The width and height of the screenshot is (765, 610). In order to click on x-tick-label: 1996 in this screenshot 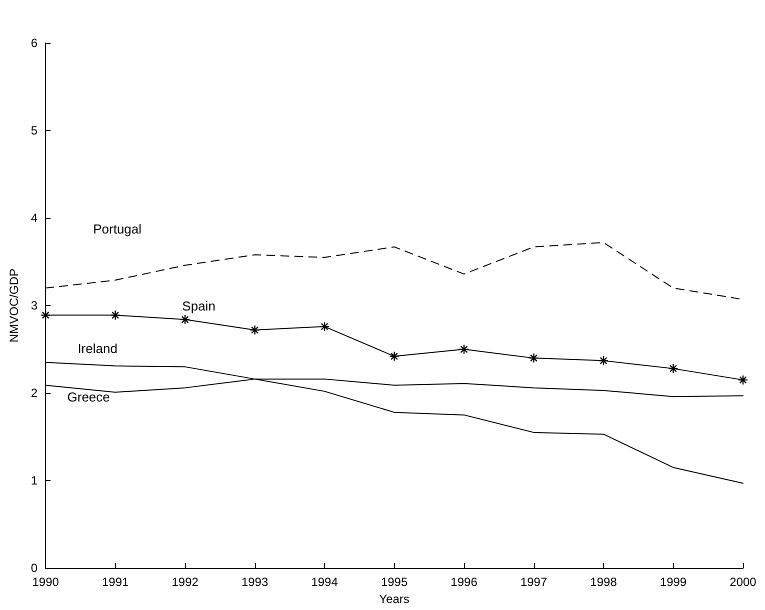, I will do `click(464, 582)`.